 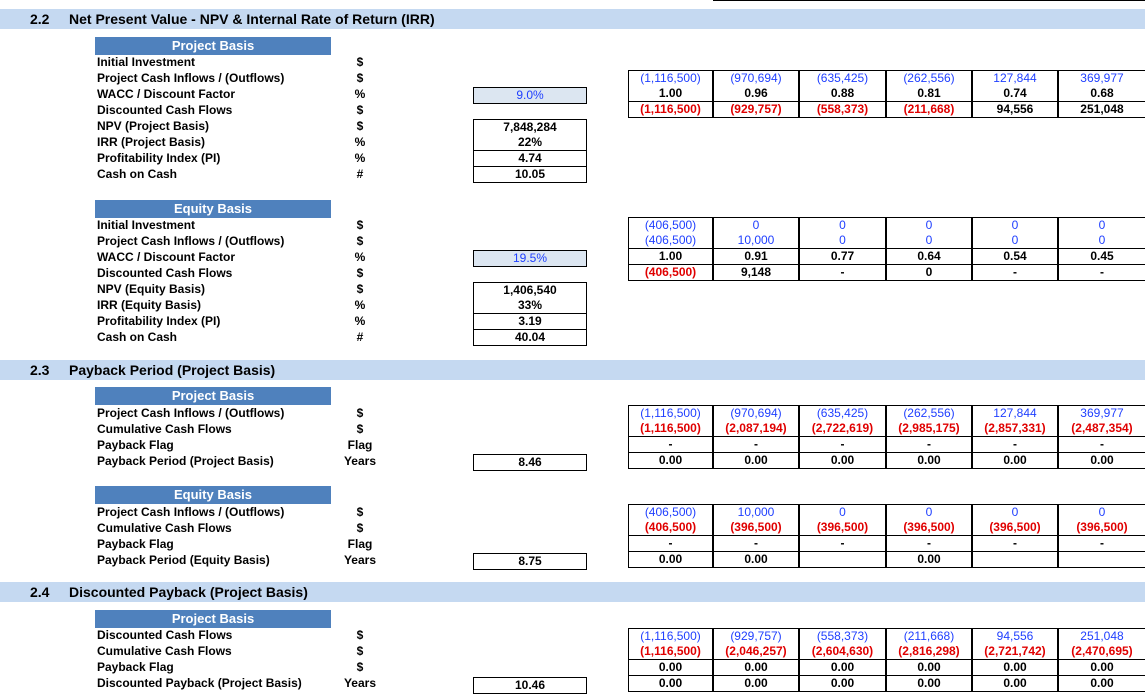 I want to click on period-cell: 0.91, so click(x=756, y=257).